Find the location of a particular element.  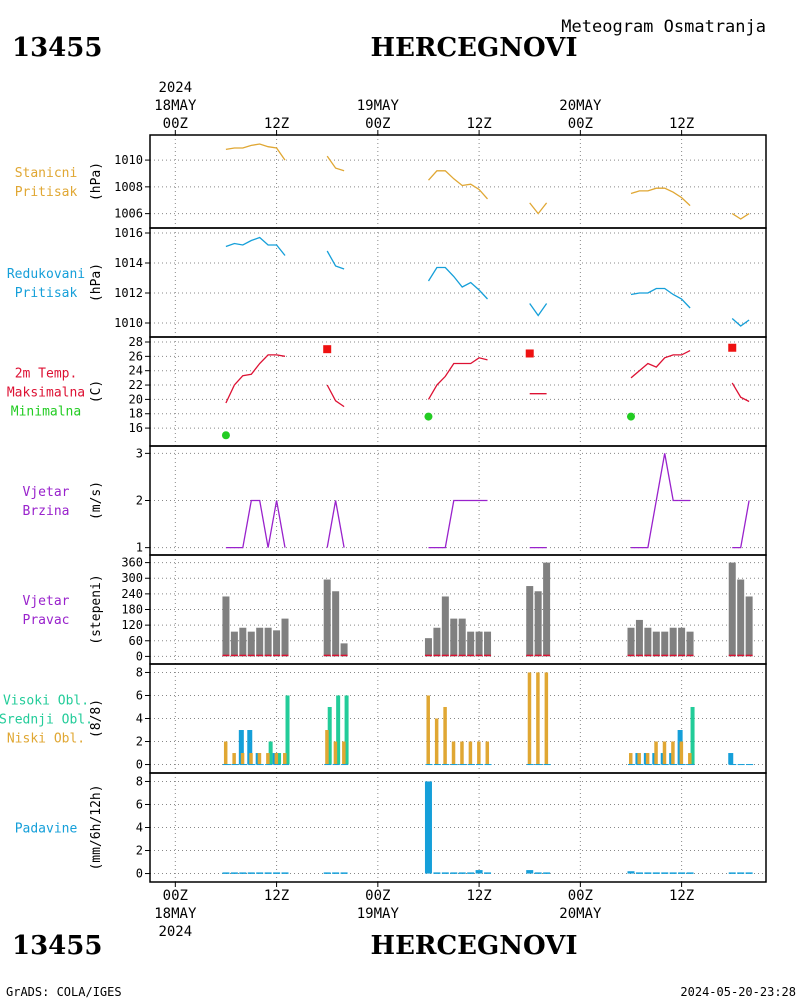

y-tick-label: 60 is located at coordinates (136, 641).